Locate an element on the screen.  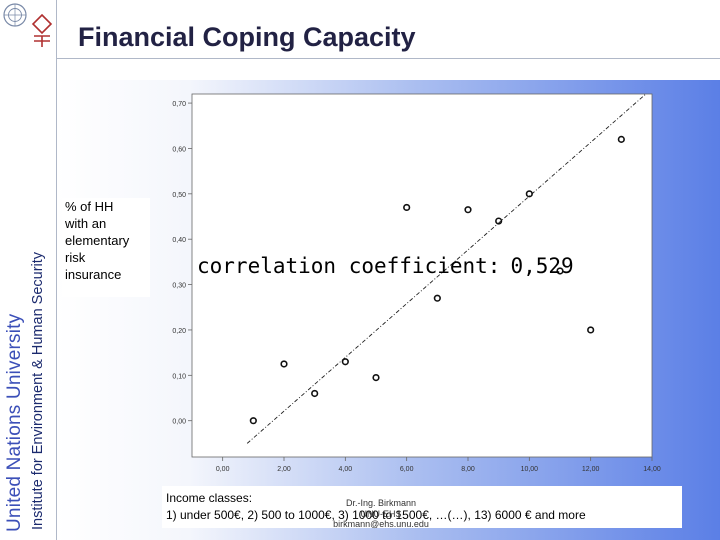
x-tick-label: 0,00 is located at coordinates (223, 469).